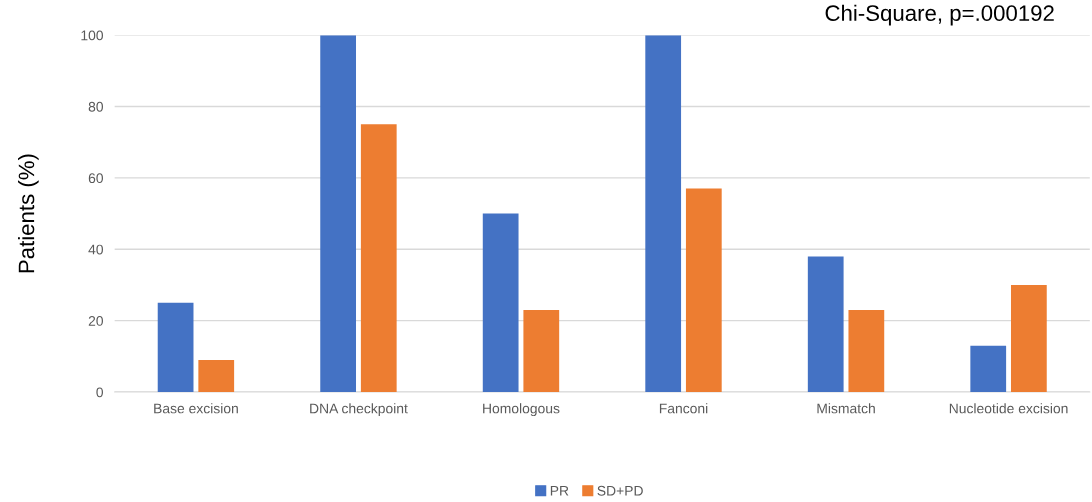 This screenshot has width=1092, height=502. I want to click on x-tick-label: Fanconi, so click(683, 408).